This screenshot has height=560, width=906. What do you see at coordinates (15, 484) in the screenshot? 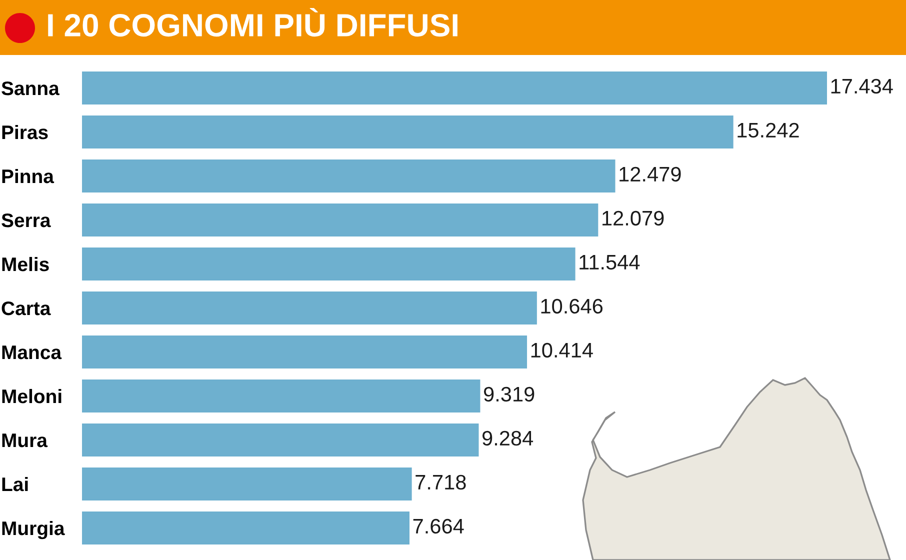
I see `y-tick-label: Lai` at bounding box center [15, 484].